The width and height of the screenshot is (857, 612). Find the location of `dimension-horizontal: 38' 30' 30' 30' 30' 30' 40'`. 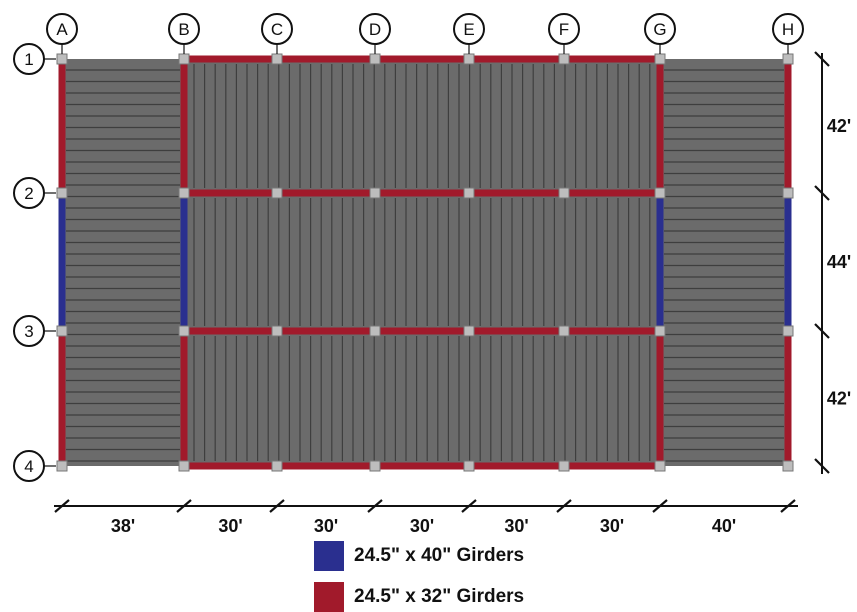

dimension-horizontal: 38' 30' 30' 30' 30' 30' 40' is located at coordinates (426, 517).